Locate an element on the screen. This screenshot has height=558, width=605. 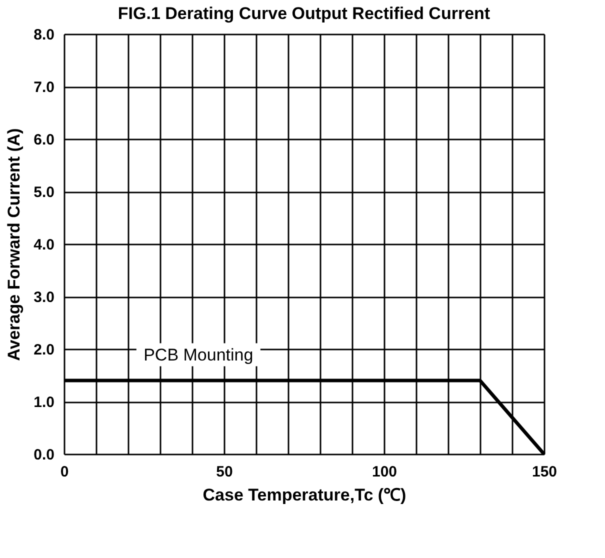
x-tick-label: 100 is located at coordinates (385, 472).